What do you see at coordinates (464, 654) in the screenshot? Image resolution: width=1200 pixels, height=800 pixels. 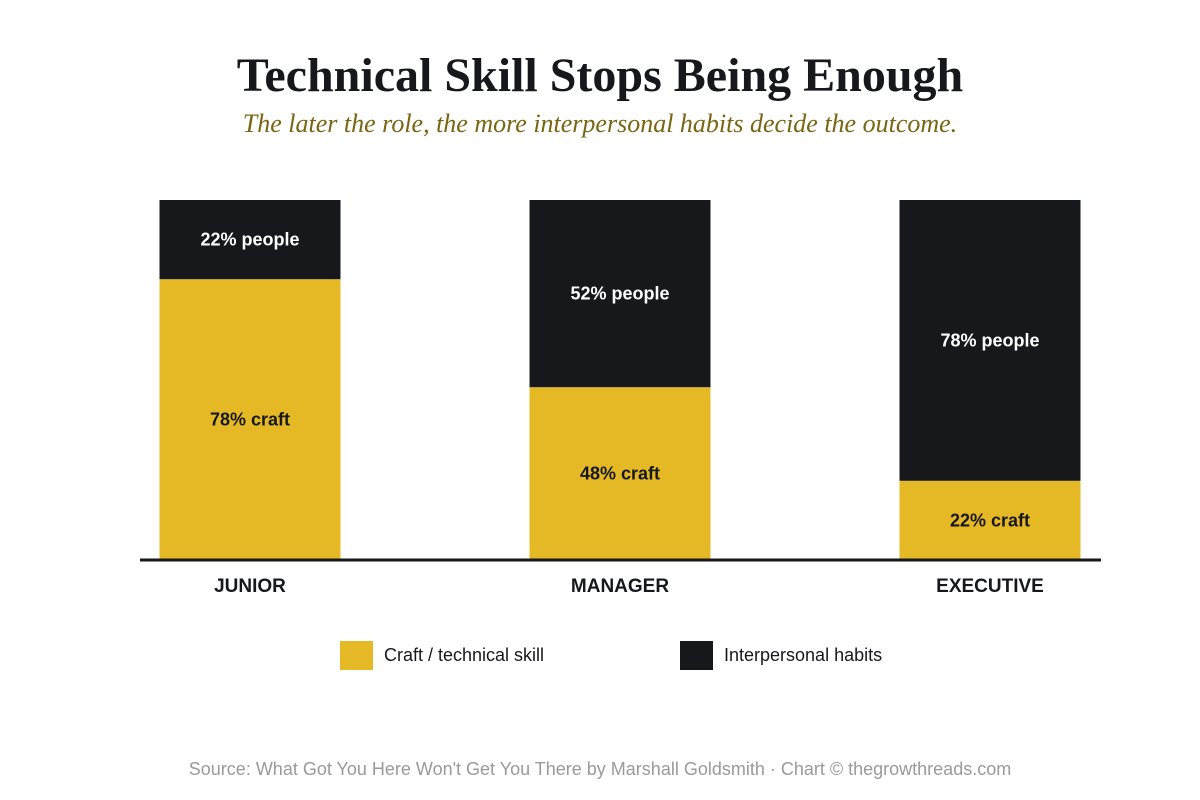 I see `legend-label-craft: Craft / technical skill` at bounding box center [464, 654].